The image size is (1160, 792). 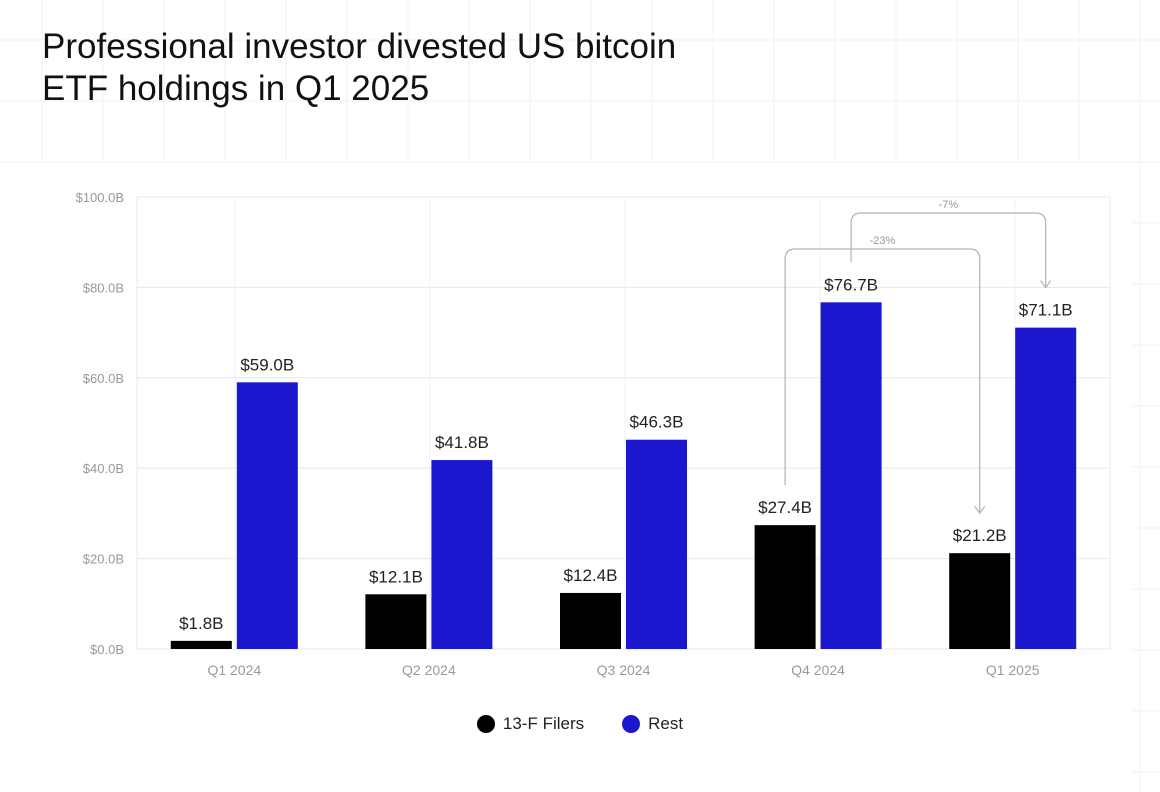 What do you see at coordinates (624, 670) in the screenshot?
I see `x-tick-label: Q3 2024` at bounding box center [624, 670].